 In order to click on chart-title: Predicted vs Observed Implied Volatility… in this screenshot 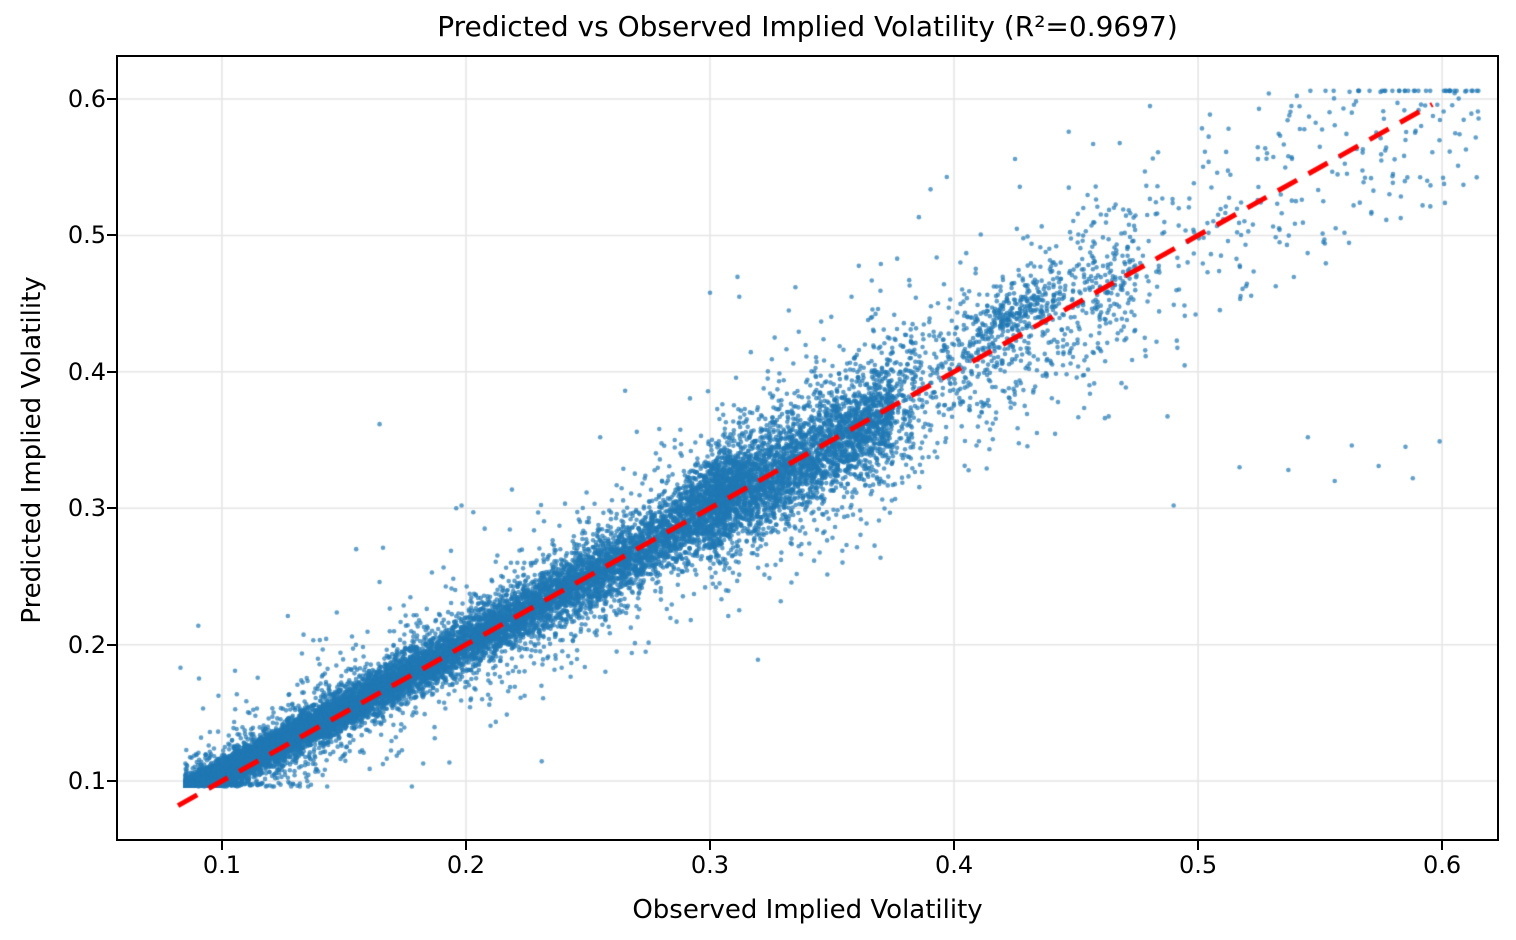, I will do `click(807, 26)`.